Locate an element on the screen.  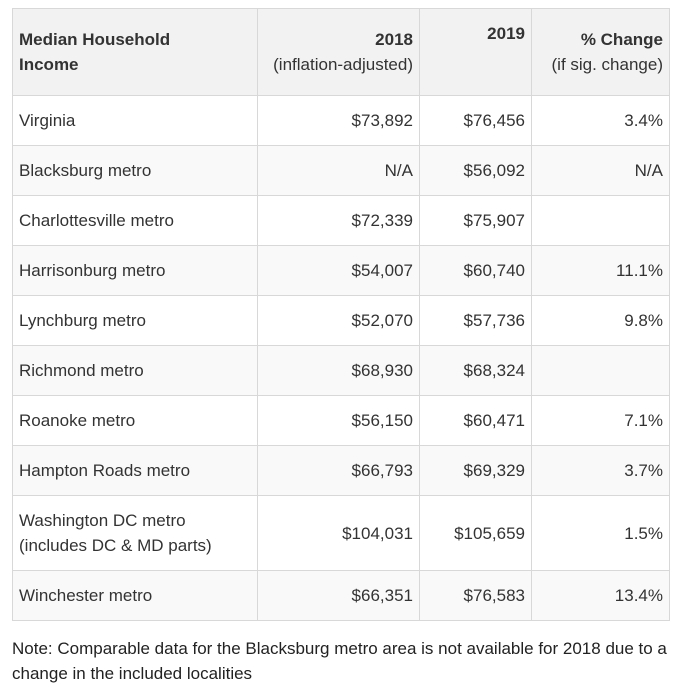
cell-region: Virginia is located at coordinates (135, 120).